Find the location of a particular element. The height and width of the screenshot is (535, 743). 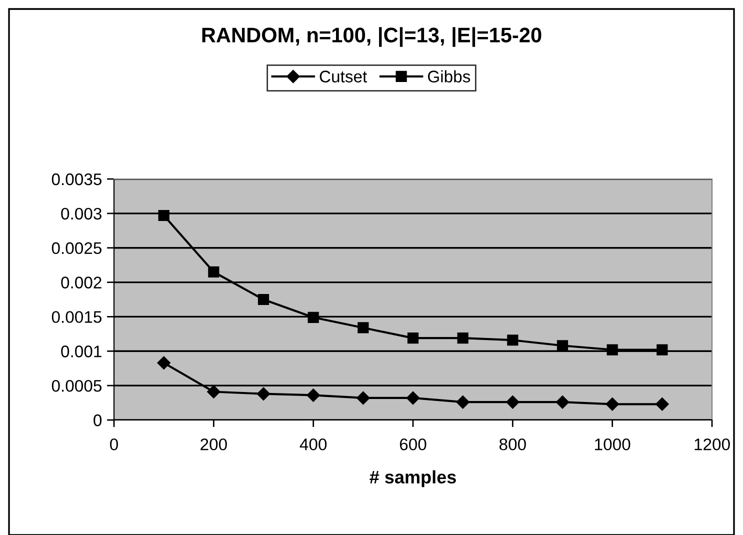

x-tick-label: 800 is located at coordinates (512, 444).